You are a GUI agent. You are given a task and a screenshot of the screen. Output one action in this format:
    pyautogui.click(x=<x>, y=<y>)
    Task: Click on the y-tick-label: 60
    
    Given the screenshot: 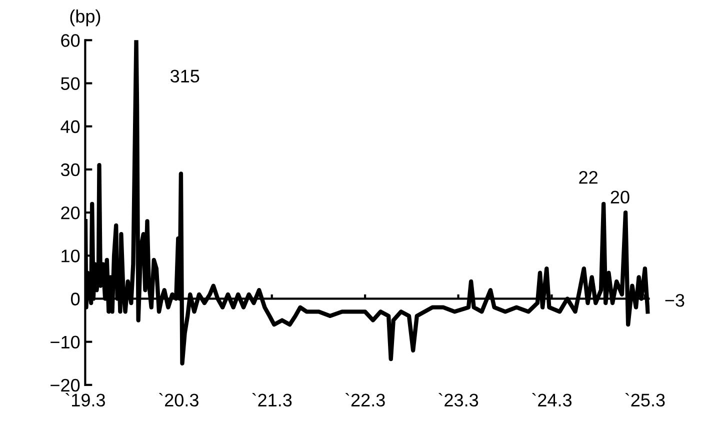 What is the action you would take?
    pyautogui.click(x=70, y=40)
    